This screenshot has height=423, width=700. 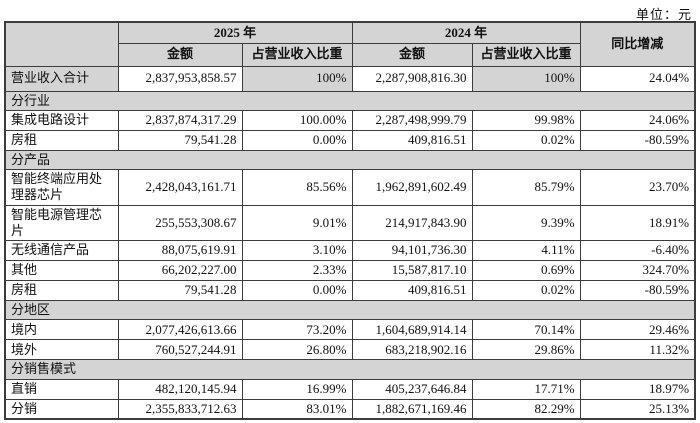 I want to click on cell-v2024: 1,604,689,914.14, so click(x=412, y=330).